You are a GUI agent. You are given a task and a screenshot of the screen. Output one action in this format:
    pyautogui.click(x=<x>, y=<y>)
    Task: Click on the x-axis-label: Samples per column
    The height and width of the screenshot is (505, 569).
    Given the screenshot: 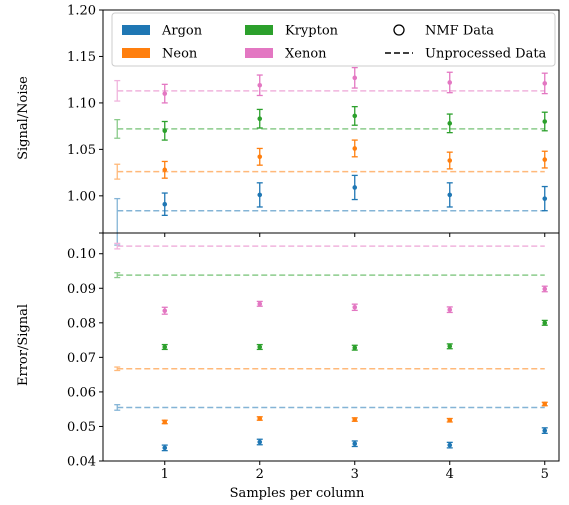 What is the action you would take?
    pyautogui.click(x=297, y=493)
    